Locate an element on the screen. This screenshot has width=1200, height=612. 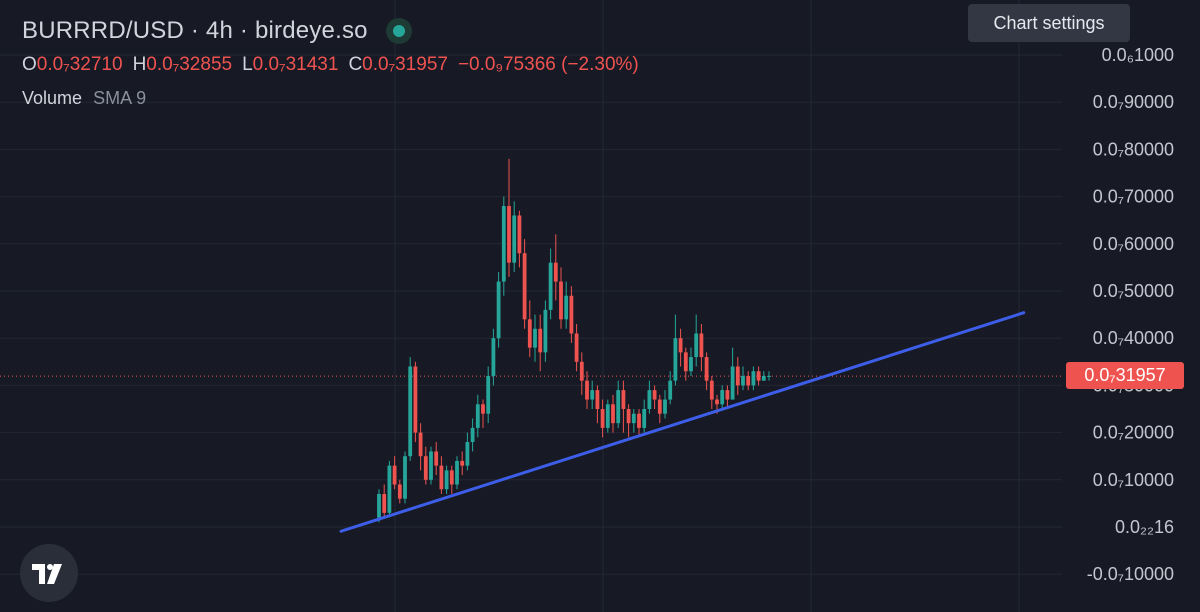
y-tick-label: 0.0₇80000 is located at coordinates (1133, 149).